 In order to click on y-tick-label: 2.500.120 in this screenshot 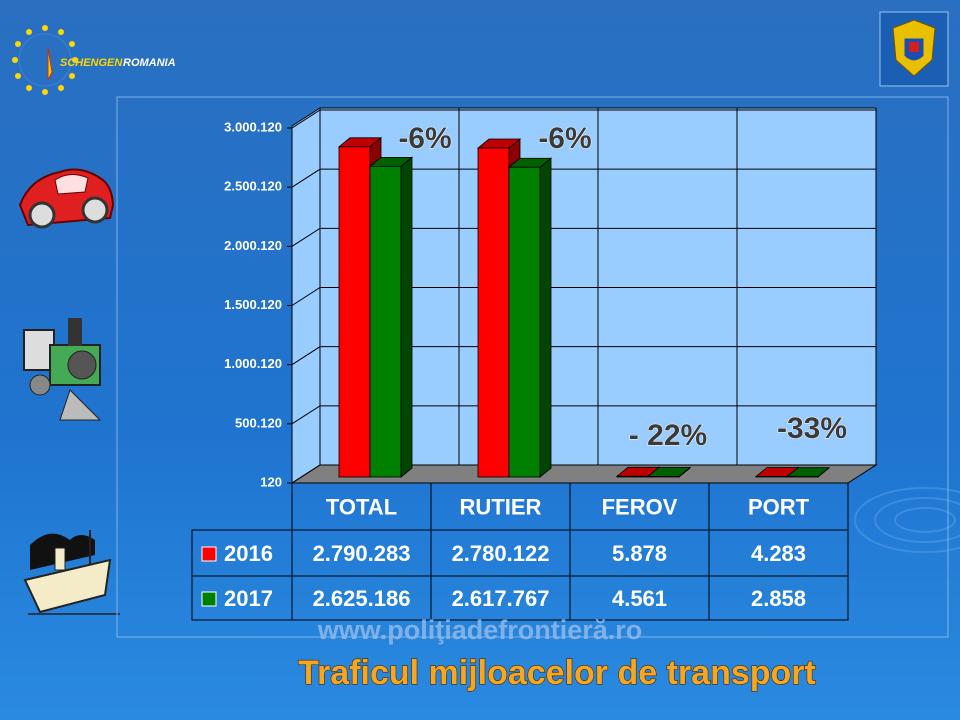, I will do `click(253, 186)`.